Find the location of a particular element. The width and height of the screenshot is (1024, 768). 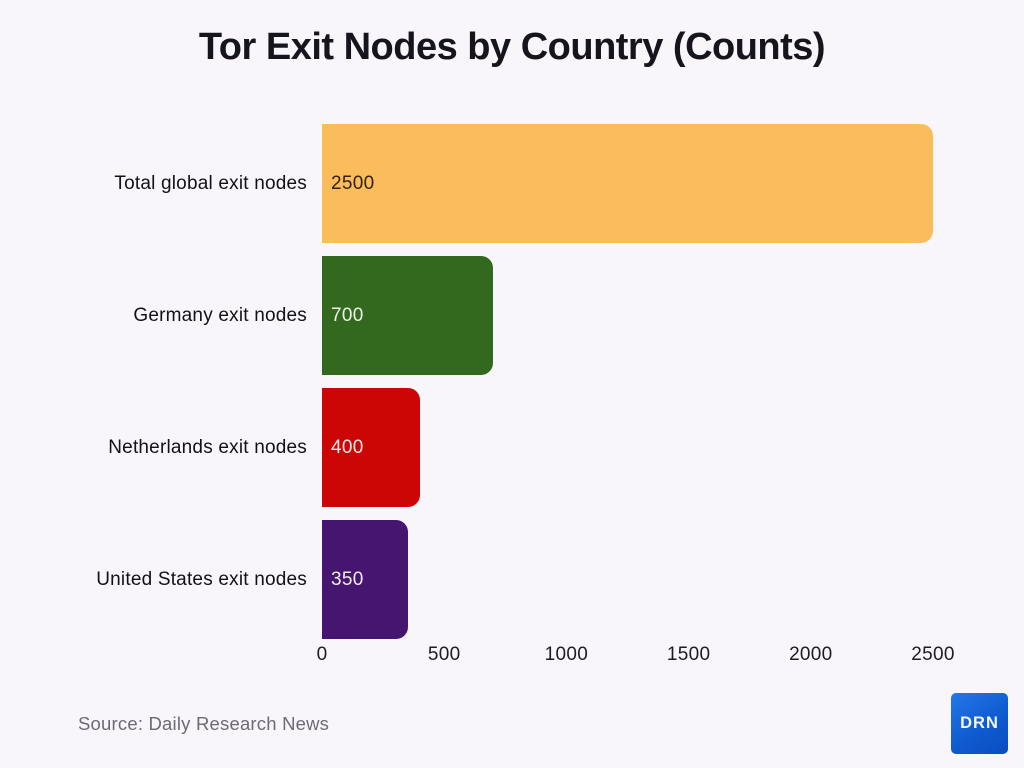

bar: 2500 is located at coordinates (627, 183).